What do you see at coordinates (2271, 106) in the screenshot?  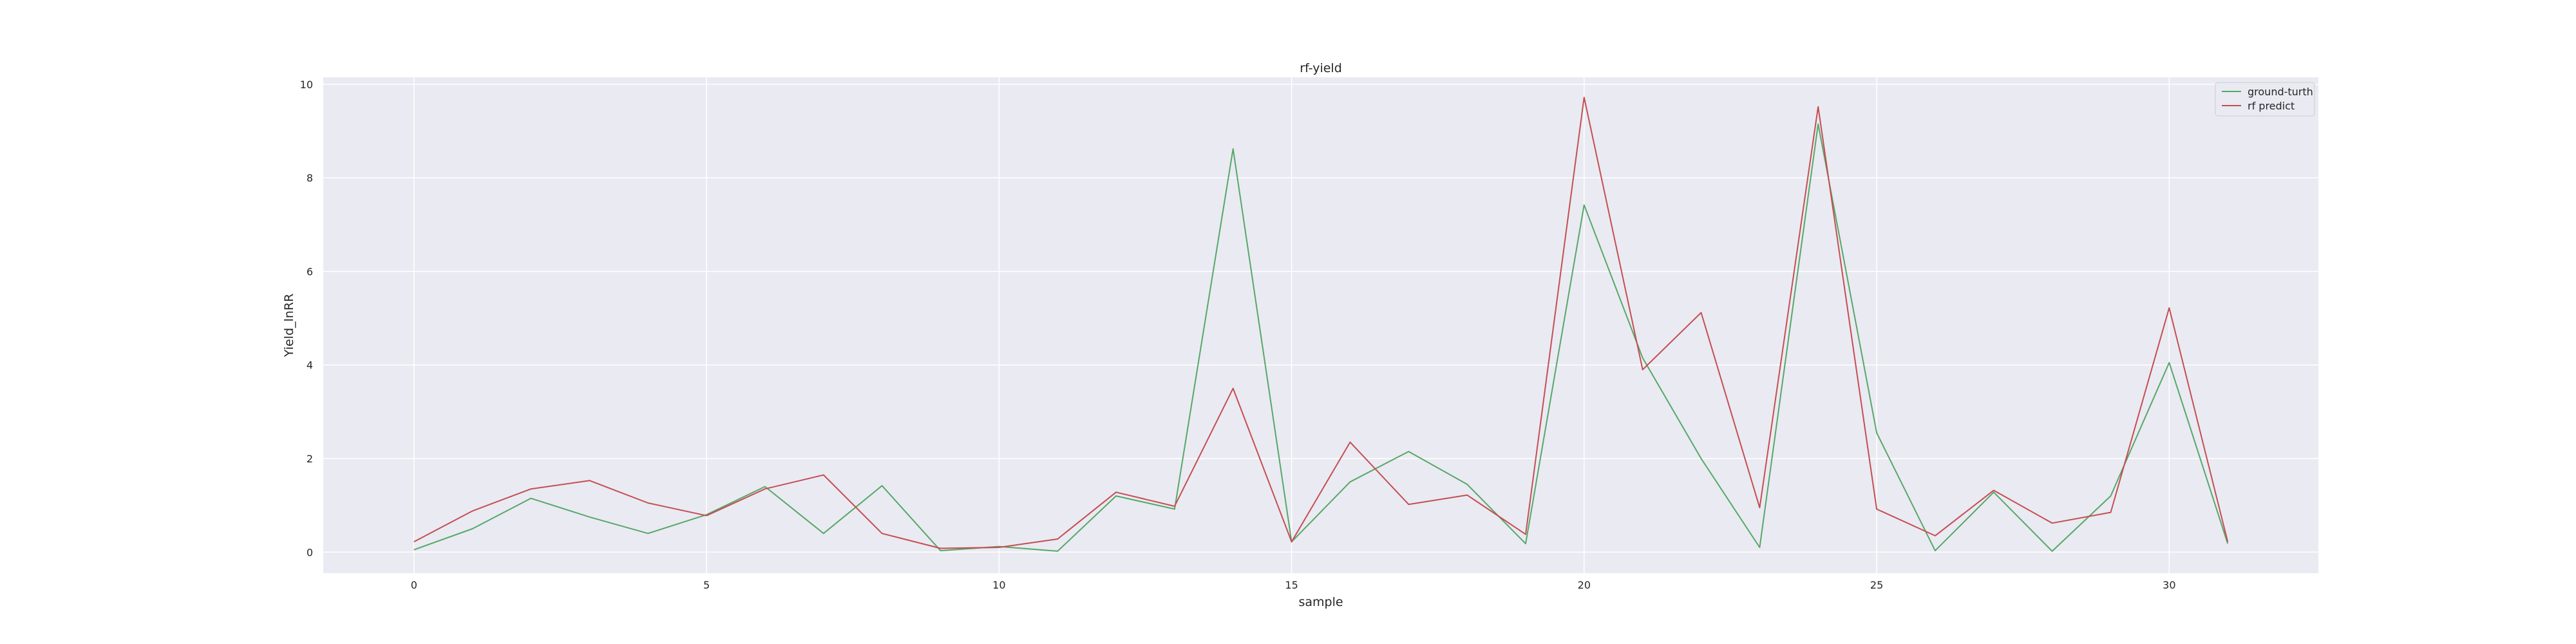 I see `legend-label-rf-predict: rf predict` at bounding box center [2271, 106].